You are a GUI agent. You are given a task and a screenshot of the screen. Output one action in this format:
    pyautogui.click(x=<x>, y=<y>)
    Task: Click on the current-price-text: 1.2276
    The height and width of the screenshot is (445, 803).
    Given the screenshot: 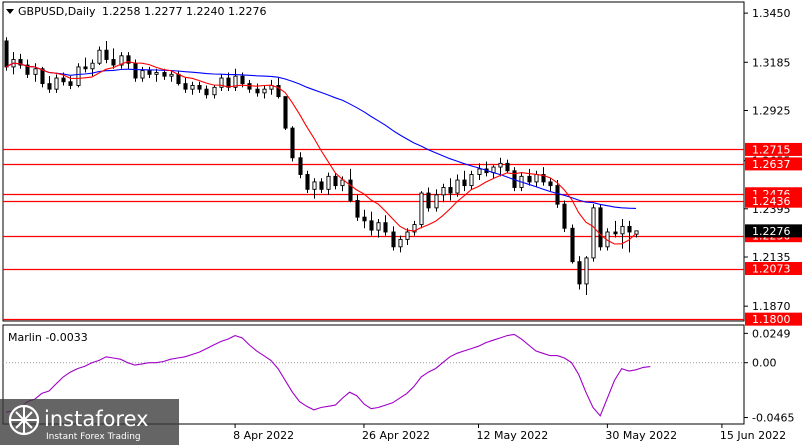 What is the action you would take?
    pyautogui.click(x=771, y=231)
    